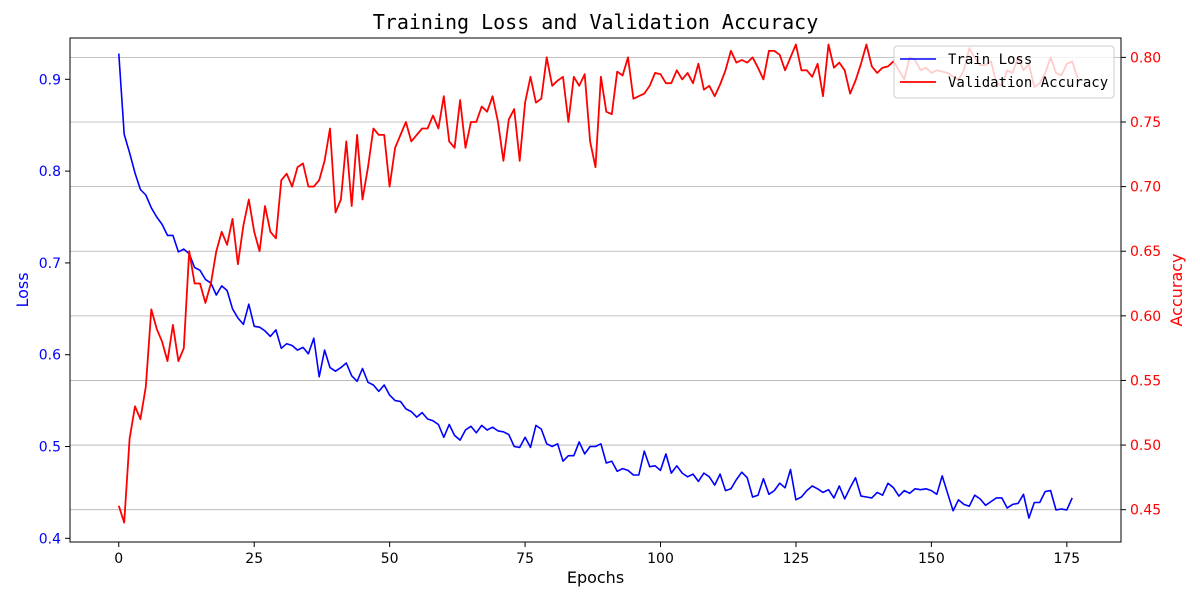  I want to click on y-tick-label-right: 0.75, so click(1145, 123).